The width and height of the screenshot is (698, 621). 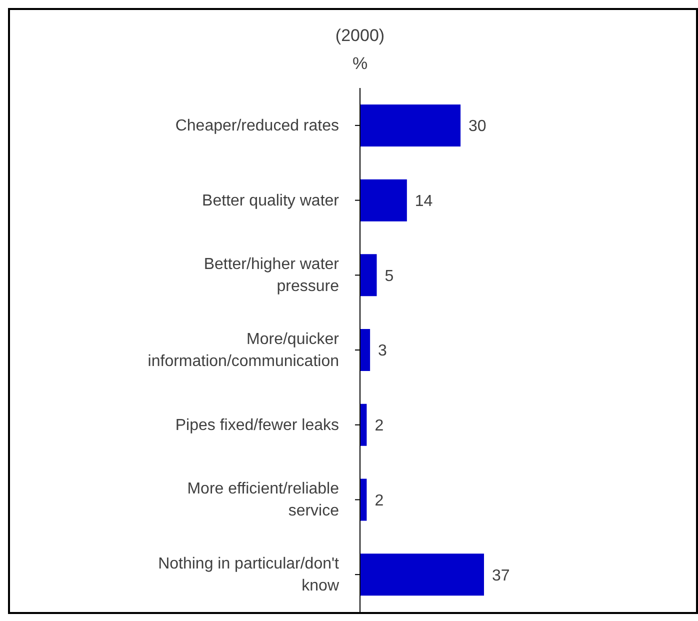 I want to click on y-tick-label: More efficient/reliable service, so click(x=263, y=500).